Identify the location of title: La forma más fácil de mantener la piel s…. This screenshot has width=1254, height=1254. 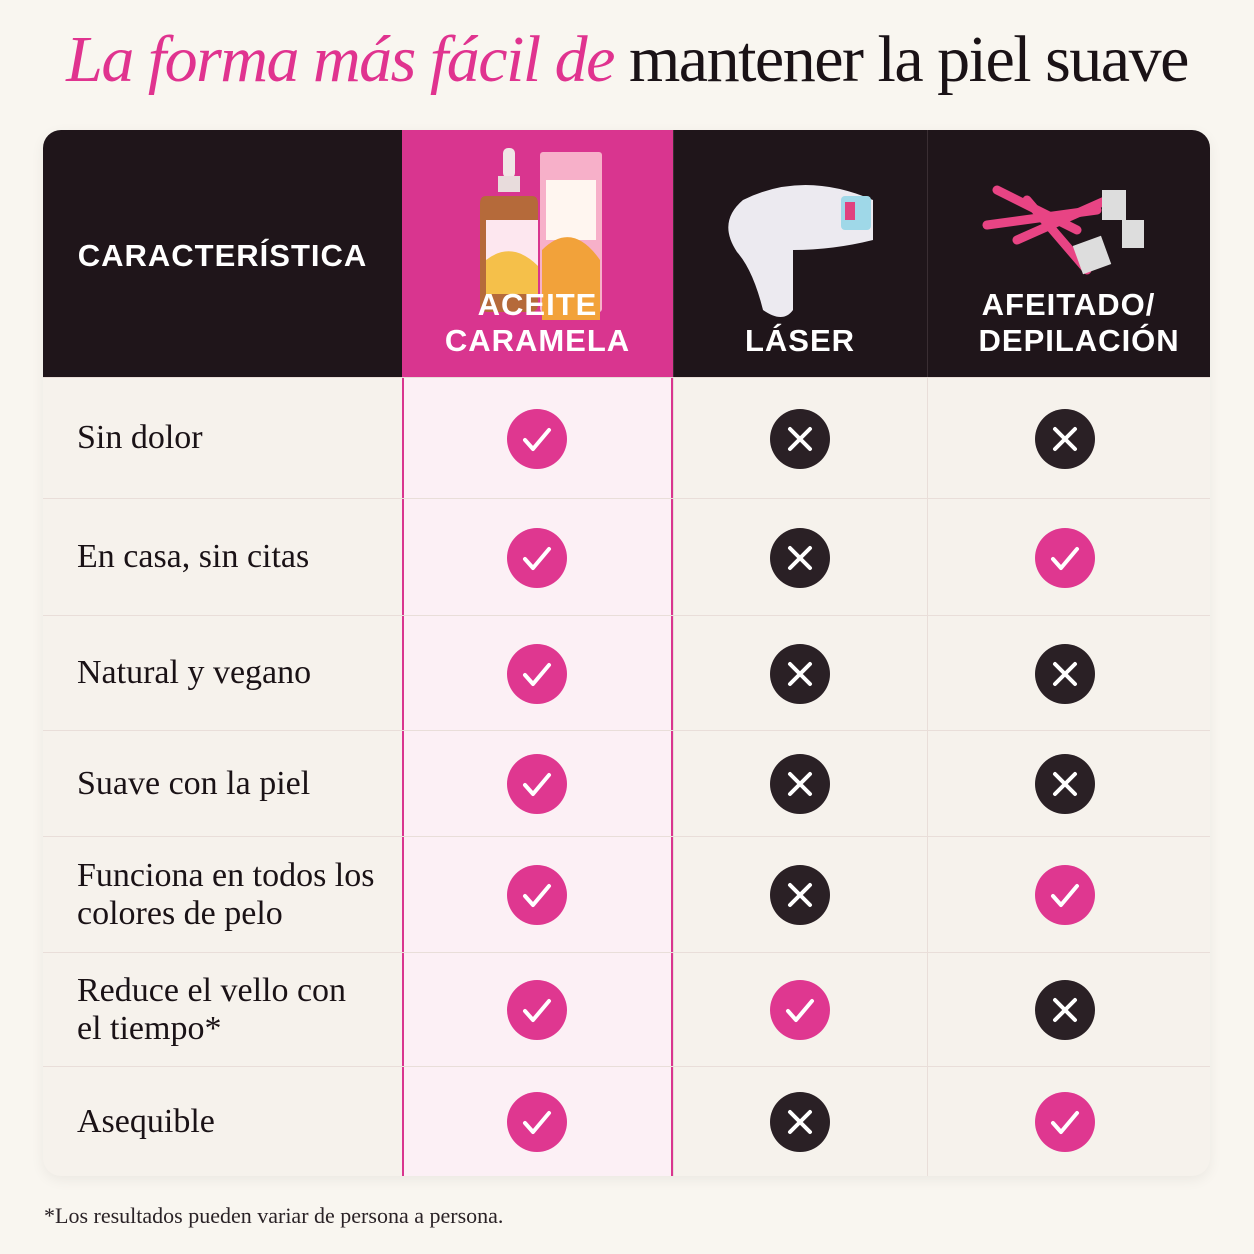
(627, 60).